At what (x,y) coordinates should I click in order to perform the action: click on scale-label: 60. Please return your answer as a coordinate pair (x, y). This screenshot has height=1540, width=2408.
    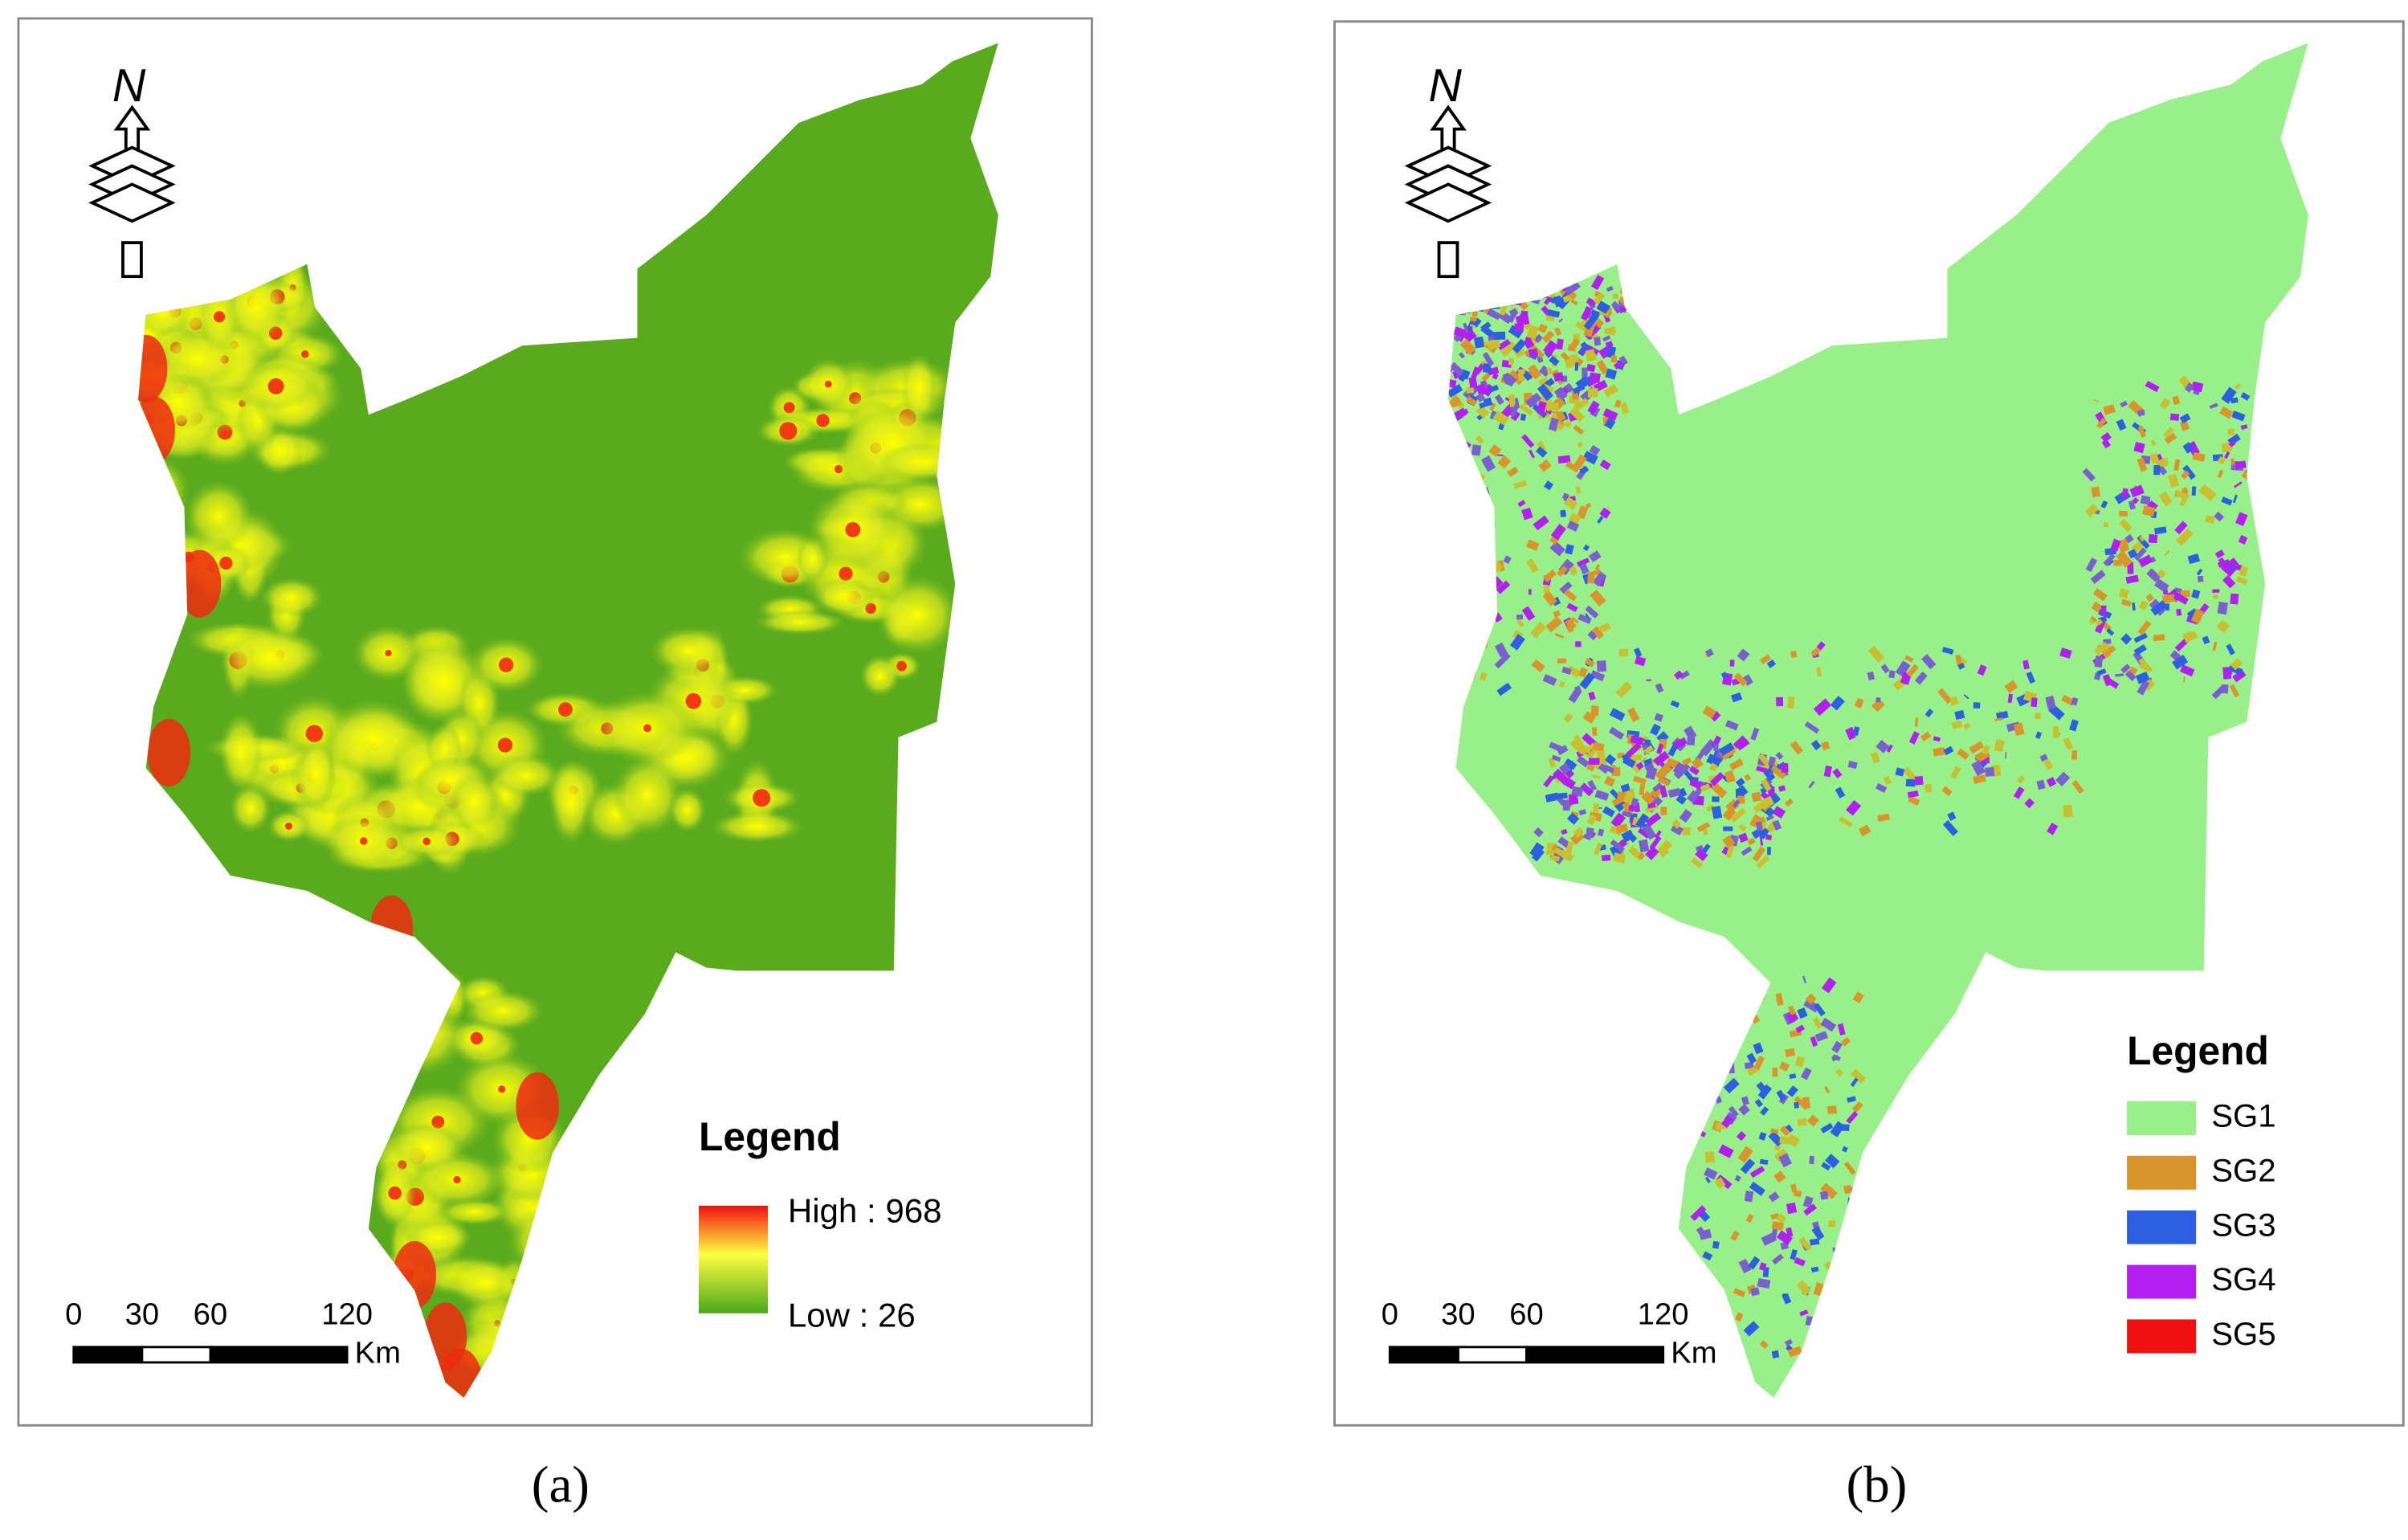
    Looking at the image, I should click on (1526, 1314).